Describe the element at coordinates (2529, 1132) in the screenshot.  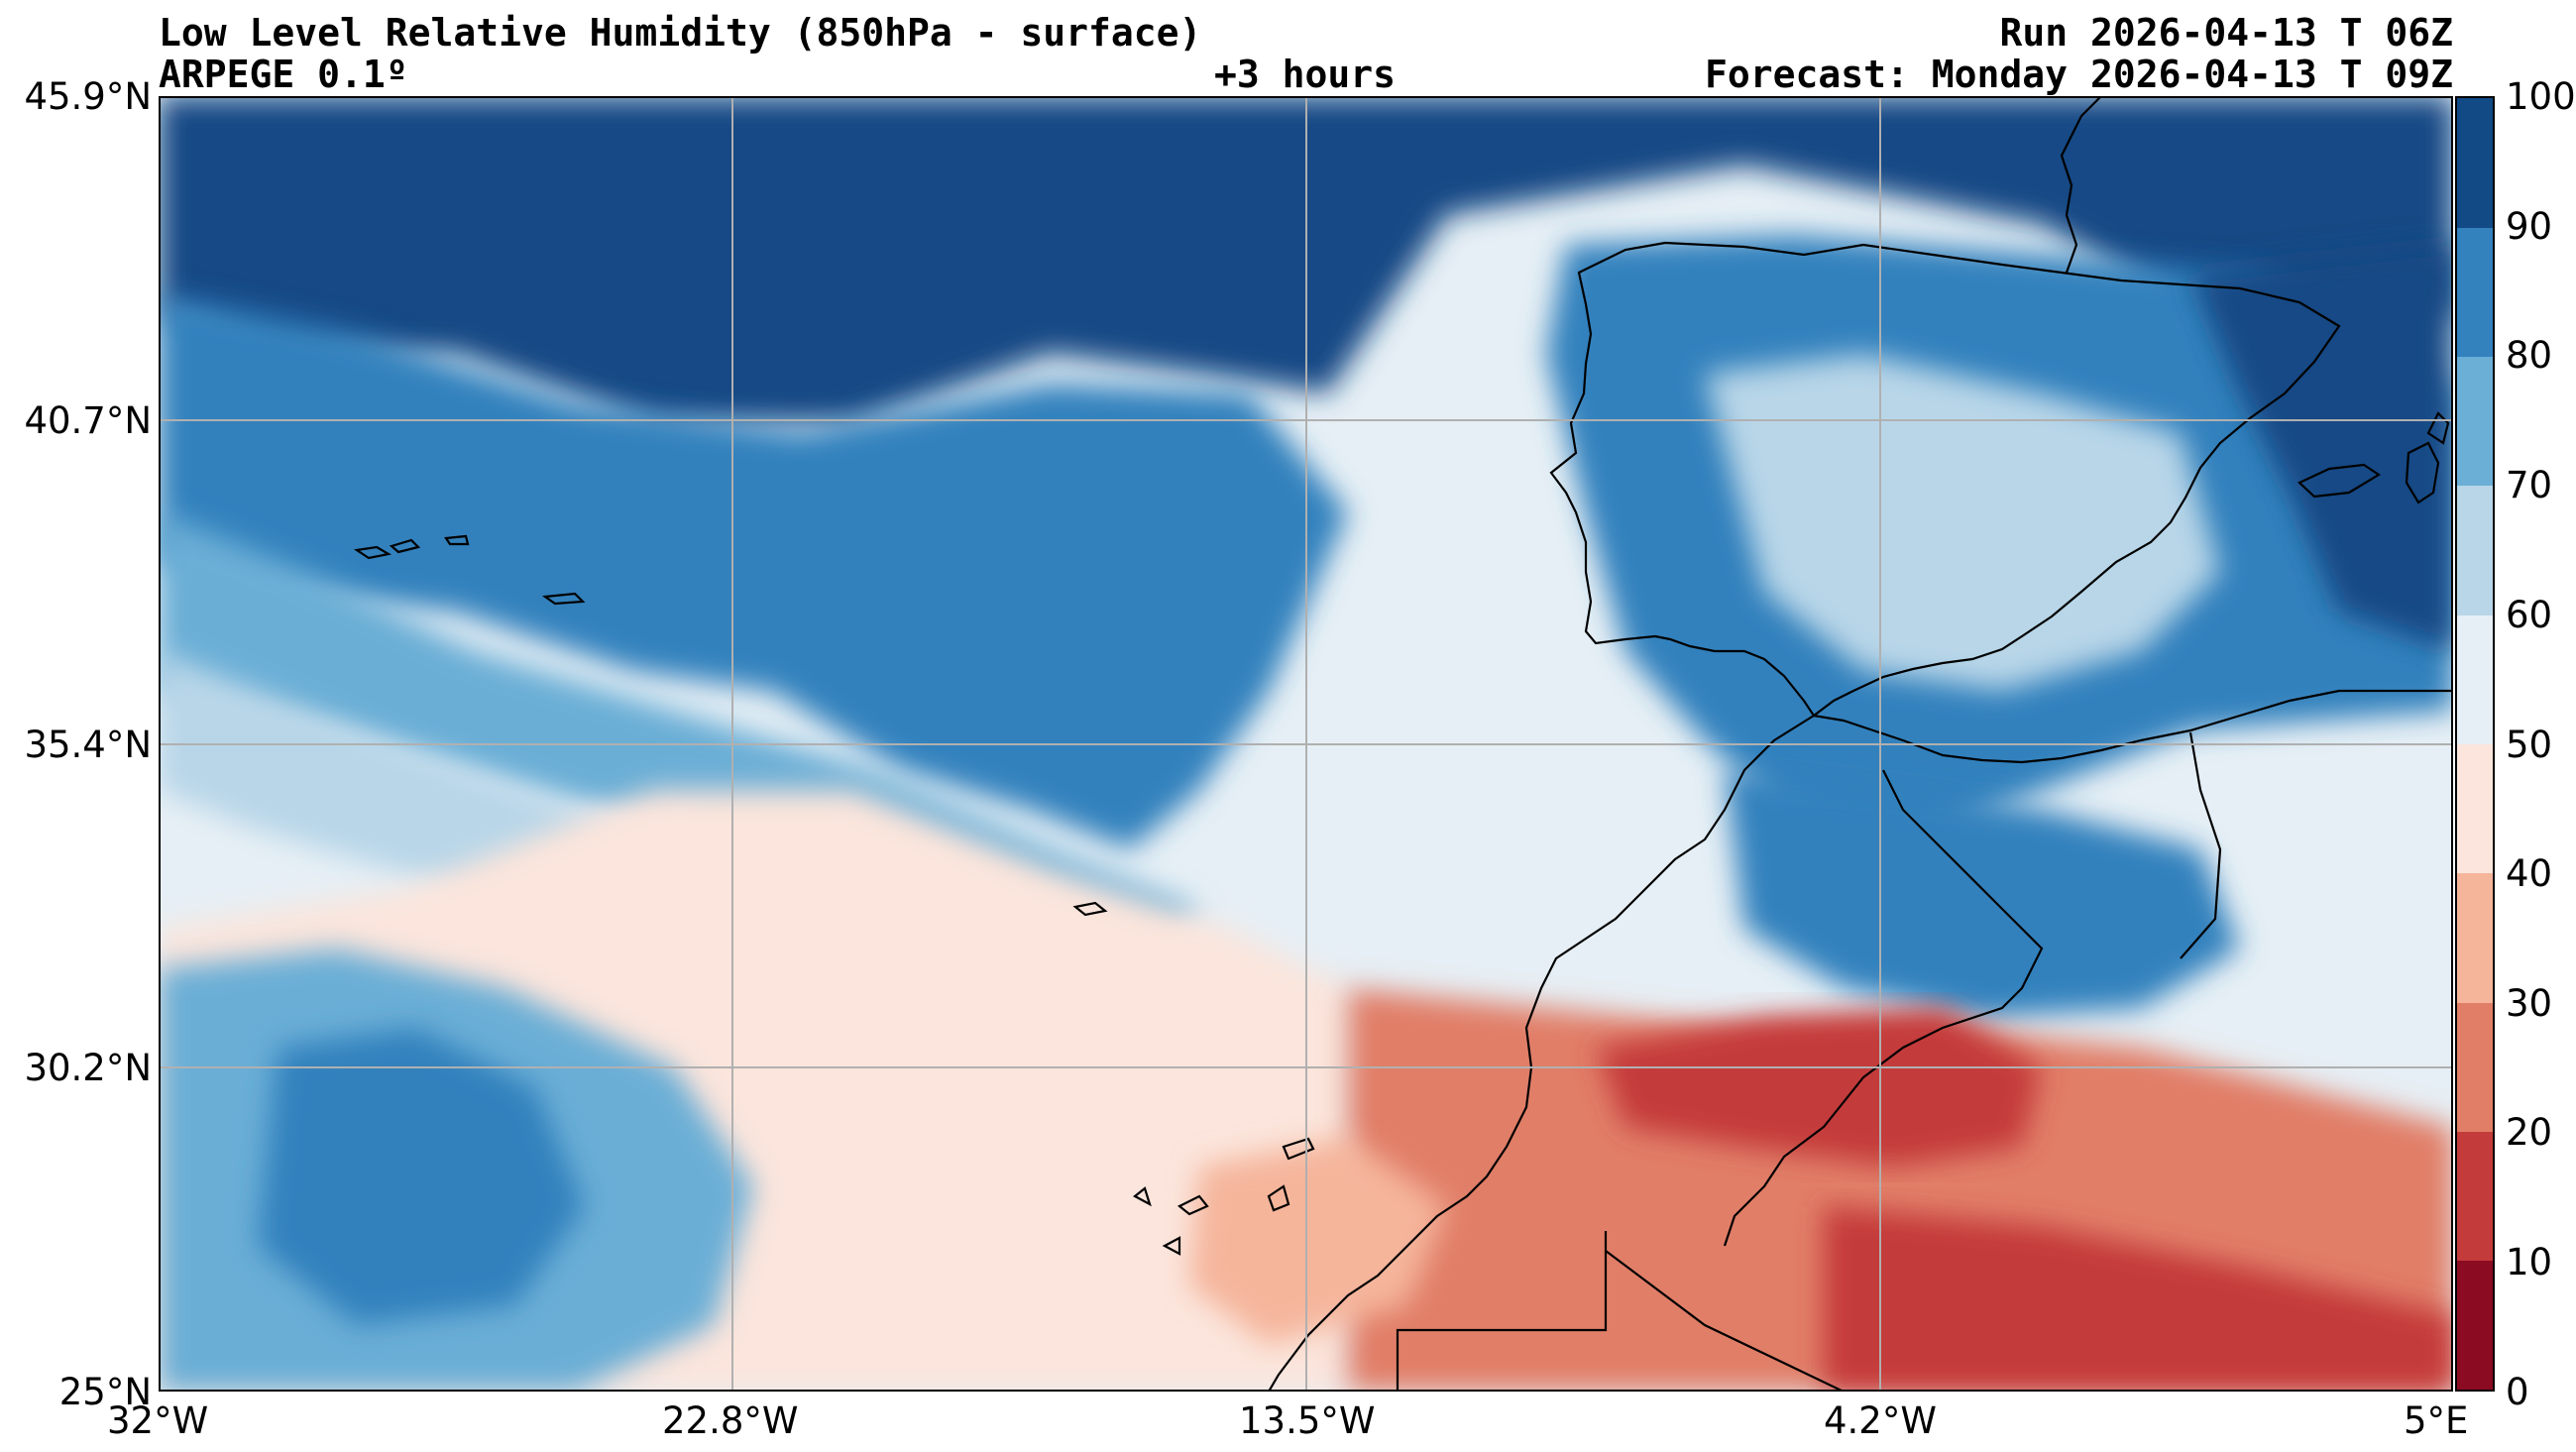
I see `colorbar-label-8: 20` at that location.